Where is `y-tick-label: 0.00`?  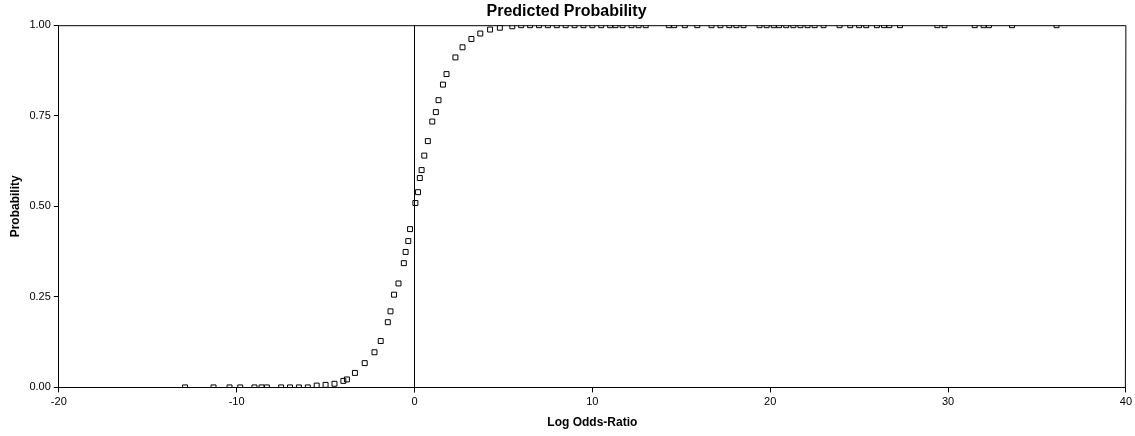 y-tick-label: 0.00 is located at coordinates (40, 386).